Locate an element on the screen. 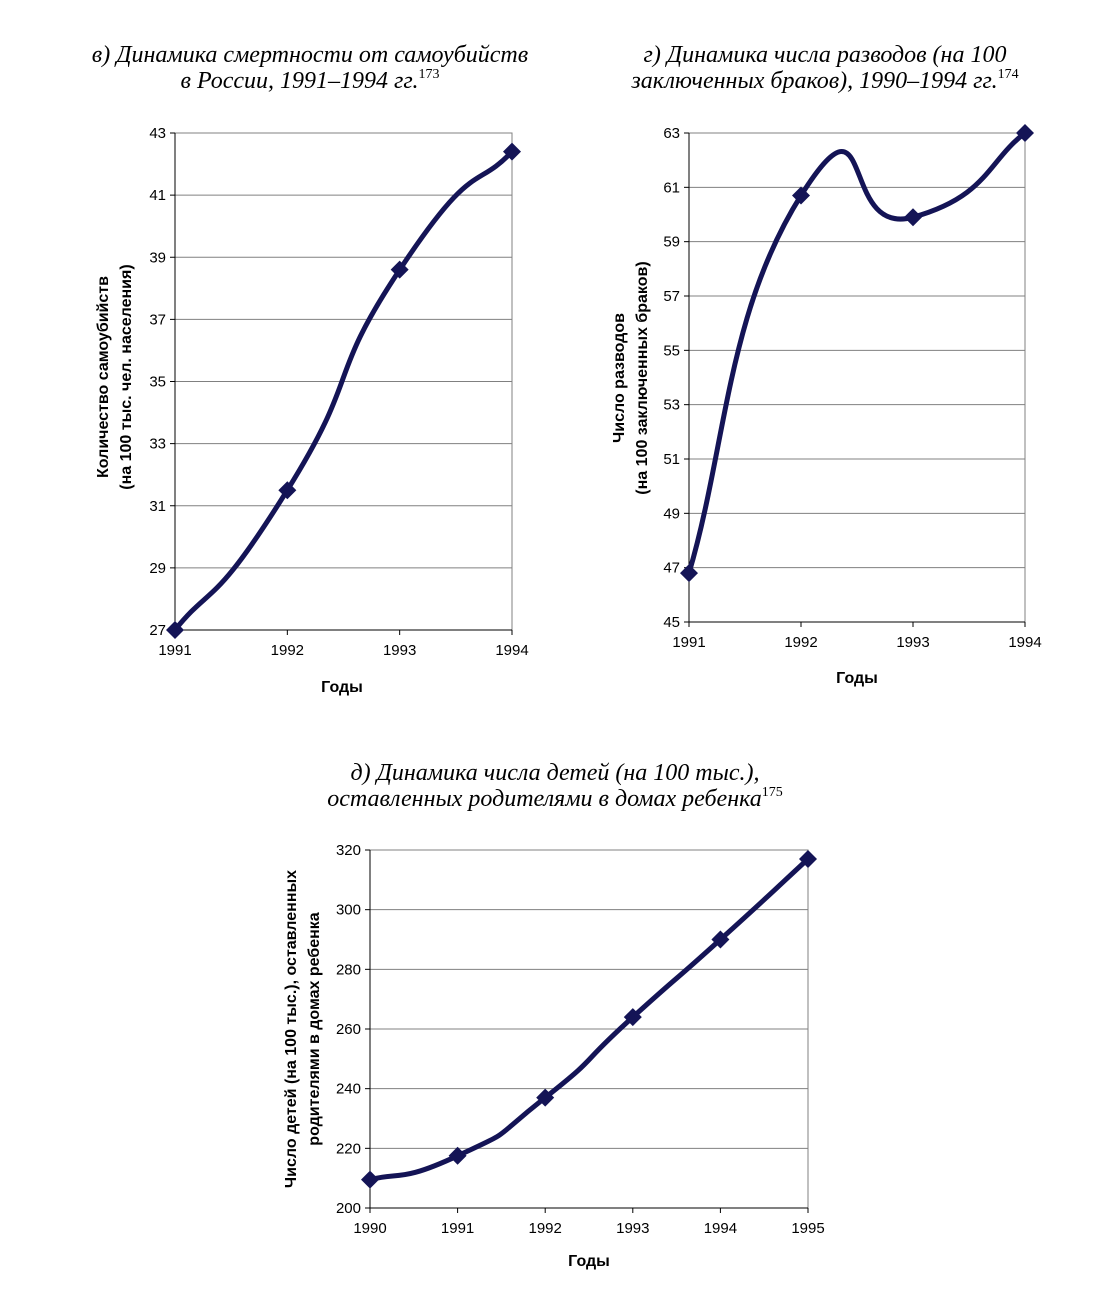 This screenshot has width=1102, height=1305. chart3-x-tick-label: 1991 is located at coordinates (457, 1228).